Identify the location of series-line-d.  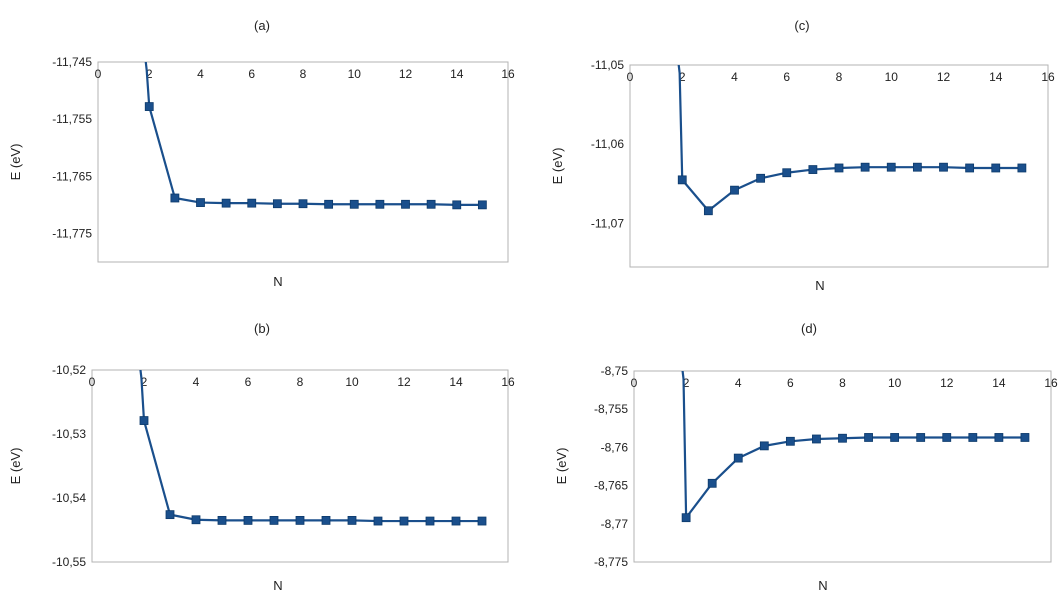
(853, 445).